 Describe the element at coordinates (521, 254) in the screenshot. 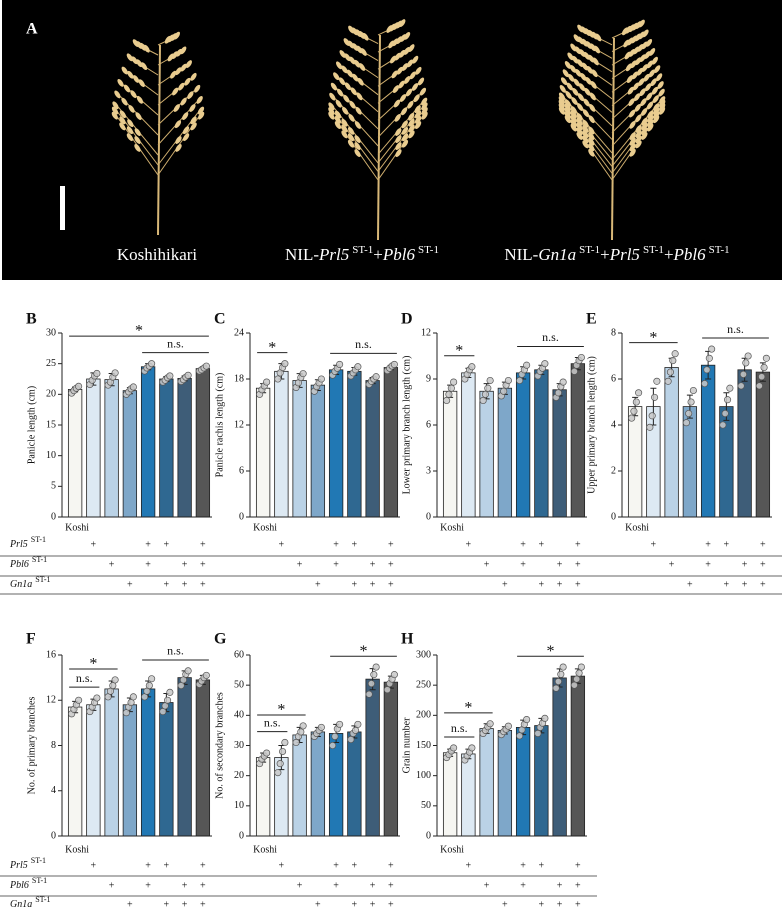

I see `caption-part: NIL-` at that location.